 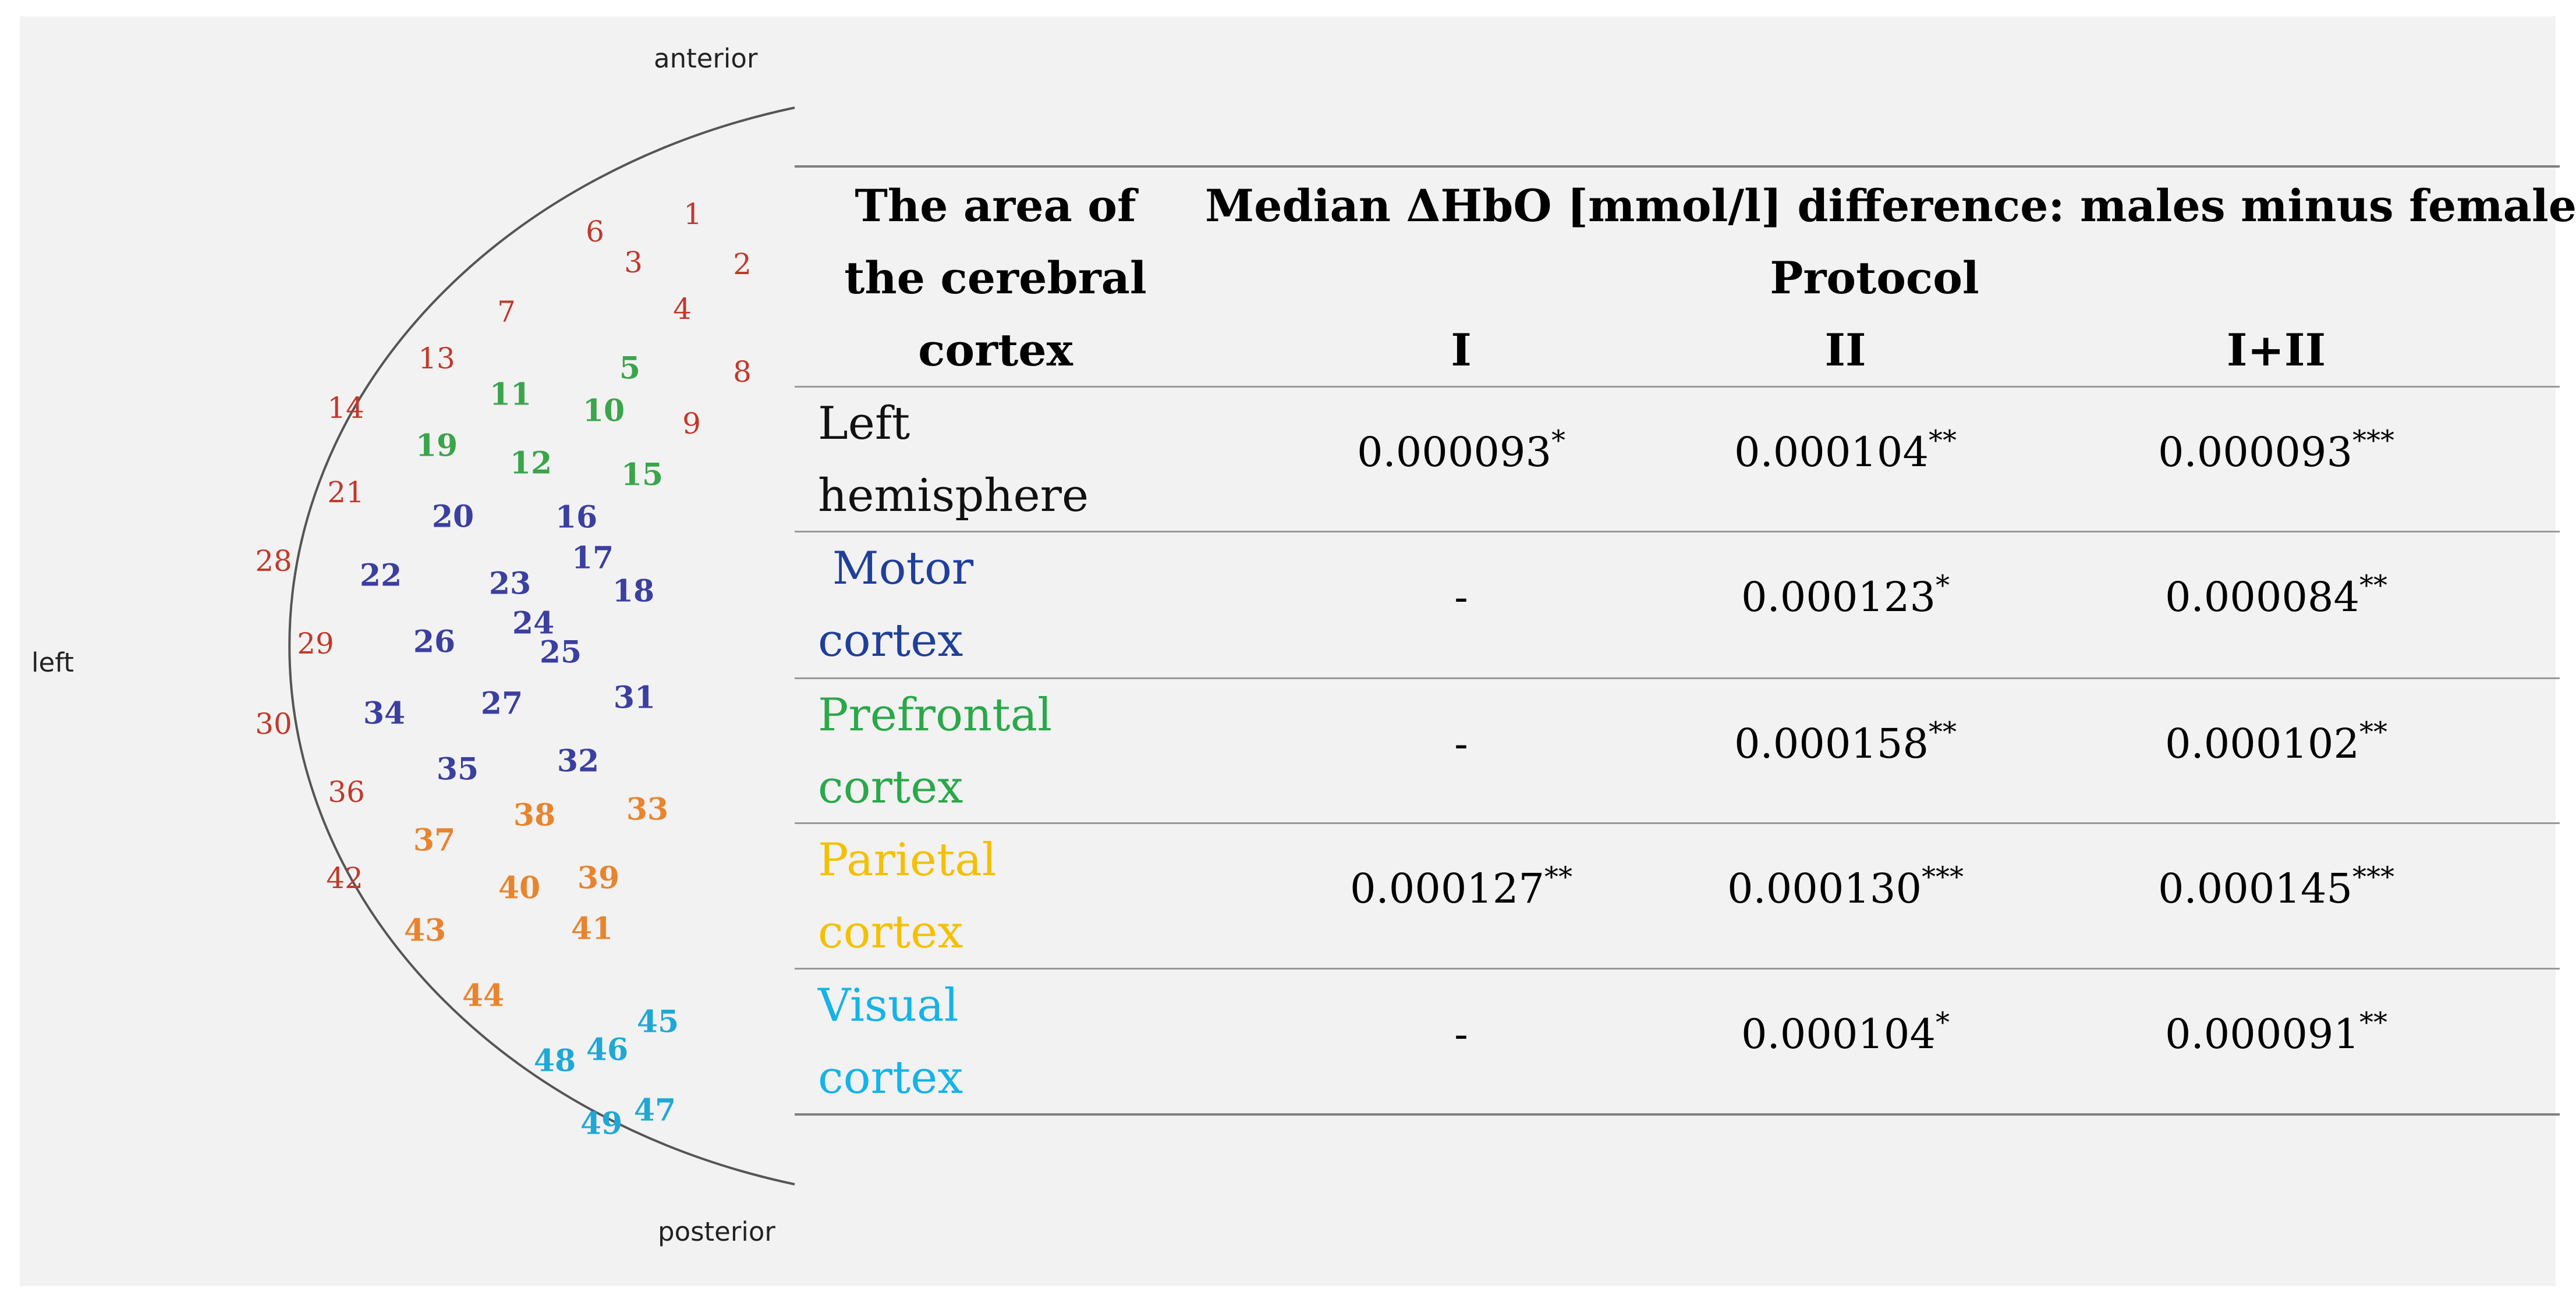 I want to click on channel-23: 23, so click(x=510, y=584).